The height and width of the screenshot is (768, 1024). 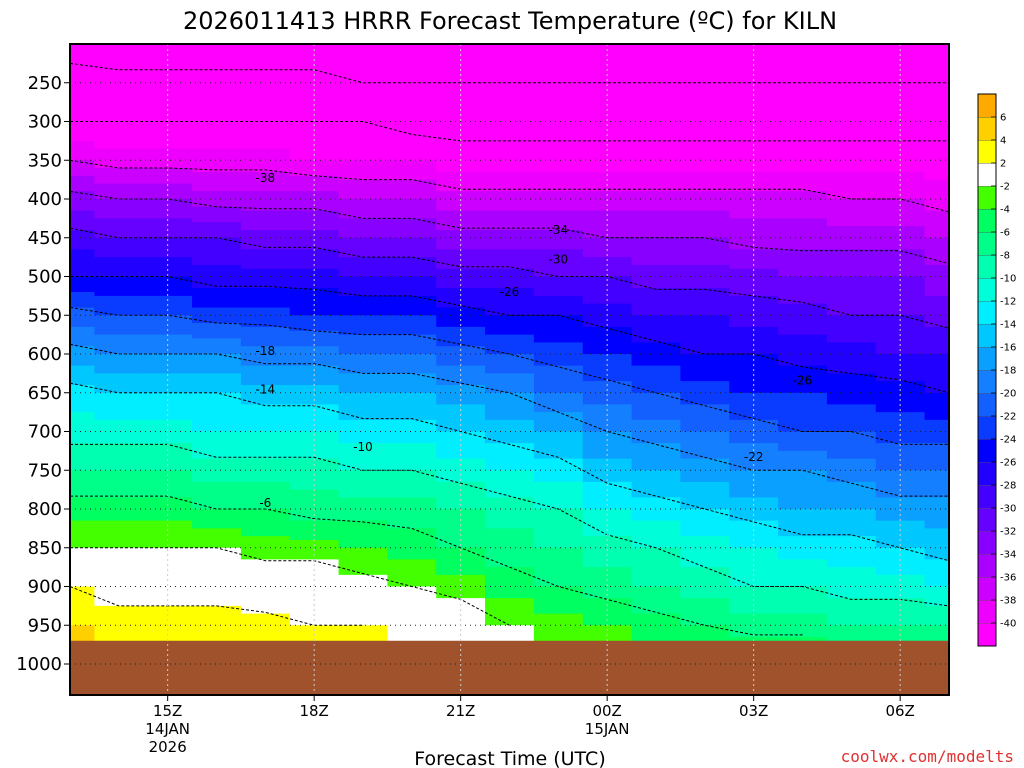 I want to click on colorbar-swatch, so click(x=987, y=151).